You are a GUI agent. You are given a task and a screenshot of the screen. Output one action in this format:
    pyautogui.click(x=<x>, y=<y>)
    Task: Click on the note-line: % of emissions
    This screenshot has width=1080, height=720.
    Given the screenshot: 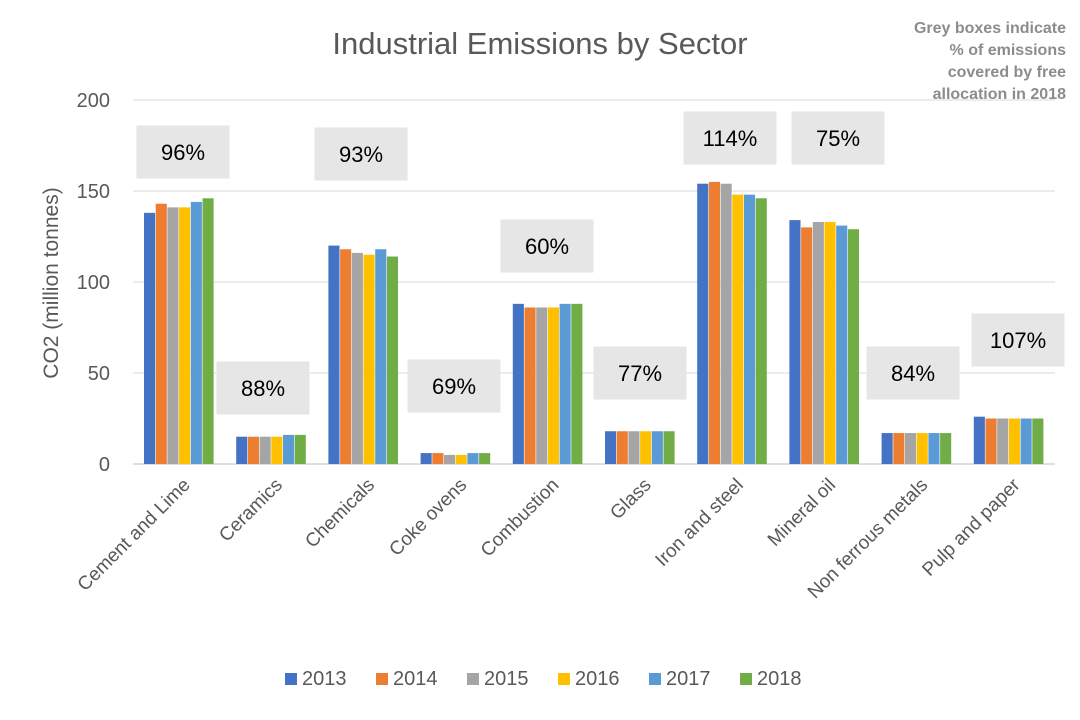 What is the action you would take?
    pyautogui.click(x=1007, y=50)
    